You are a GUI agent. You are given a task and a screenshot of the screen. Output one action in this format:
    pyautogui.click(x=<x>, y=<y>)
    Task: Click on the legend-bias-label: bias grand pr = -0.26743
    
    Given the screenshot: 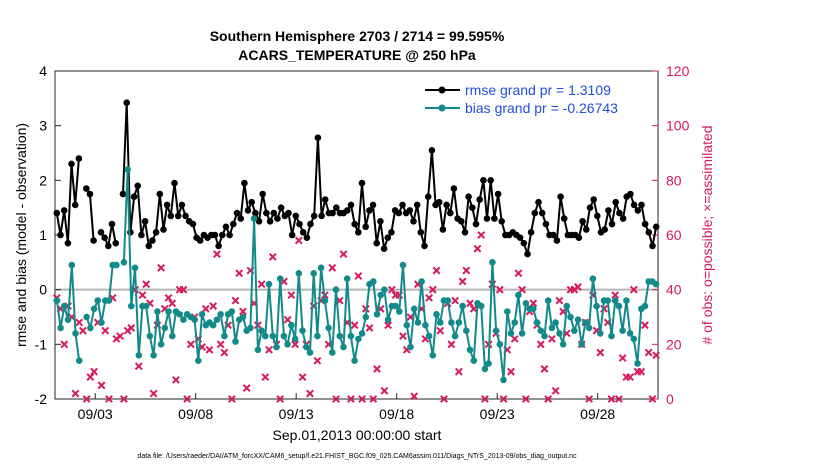 What is the action you would take?
    pyautogui.click(x=541, y=108)
    